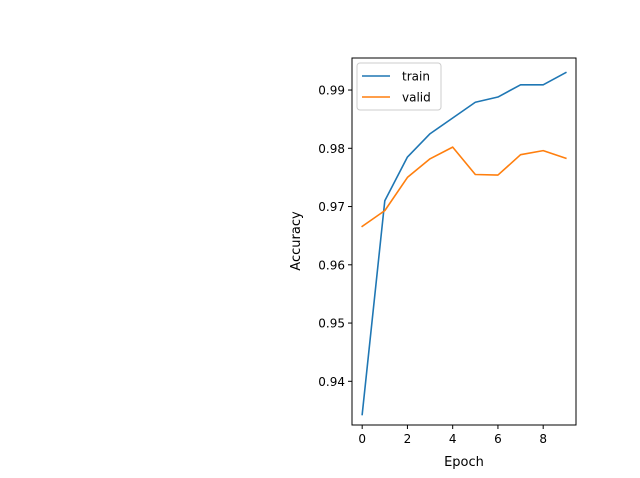  Describe the element at coordinates (331, 91) in the screenshot. I see `y-tick-label: 0.99` at that location.